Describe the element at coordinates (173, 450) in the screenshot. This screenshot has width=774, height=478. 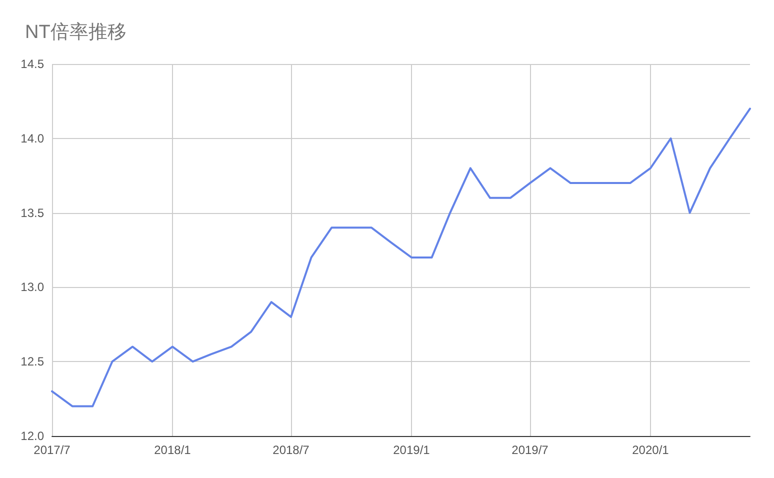
I see `x-tick-label: 2018/1` at that location.